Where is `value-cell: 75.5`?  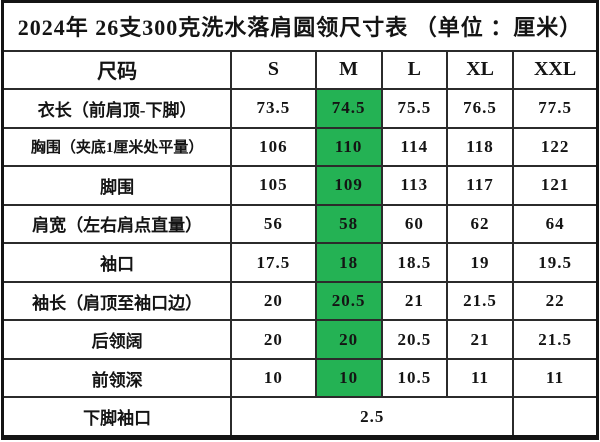 value-cell: 75.5 is located at coordinates (414, 108).